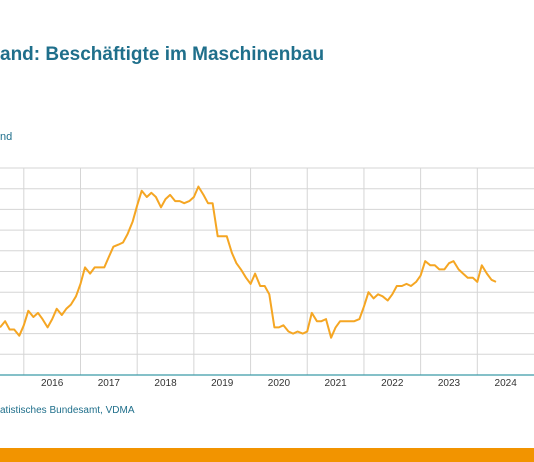 Image resolution: width=534 pixels, height=462 pixels. Describe the element at coordinates (52, 383) in the screenshot. I see `x-tick-label-2016: 2016` at that location.